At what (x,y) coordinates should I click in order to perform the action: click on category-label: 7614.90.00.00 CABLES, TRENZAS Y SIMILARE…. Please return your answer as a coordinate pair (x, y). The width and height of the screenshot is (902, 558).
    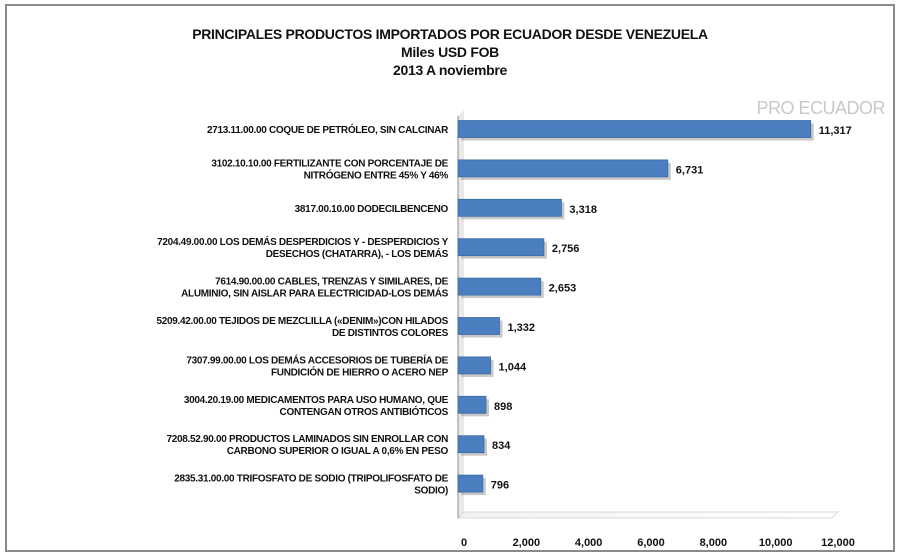
    Looking at the image, I should click on (315, 288).